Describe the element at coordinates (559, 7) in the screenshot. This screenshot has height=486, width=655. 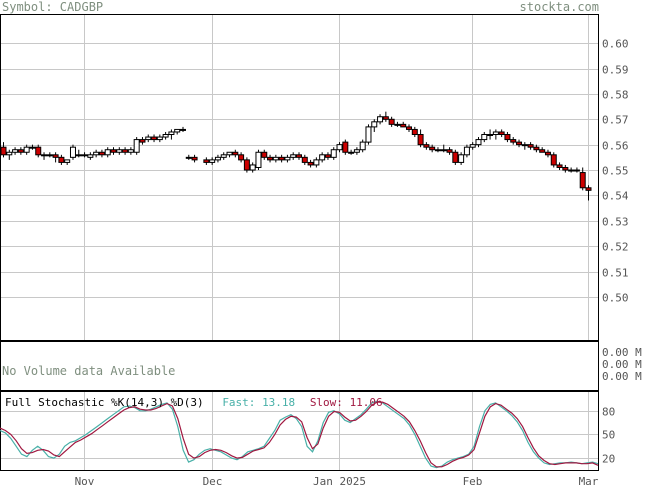
I see `site-label: stockta.com` at that location.